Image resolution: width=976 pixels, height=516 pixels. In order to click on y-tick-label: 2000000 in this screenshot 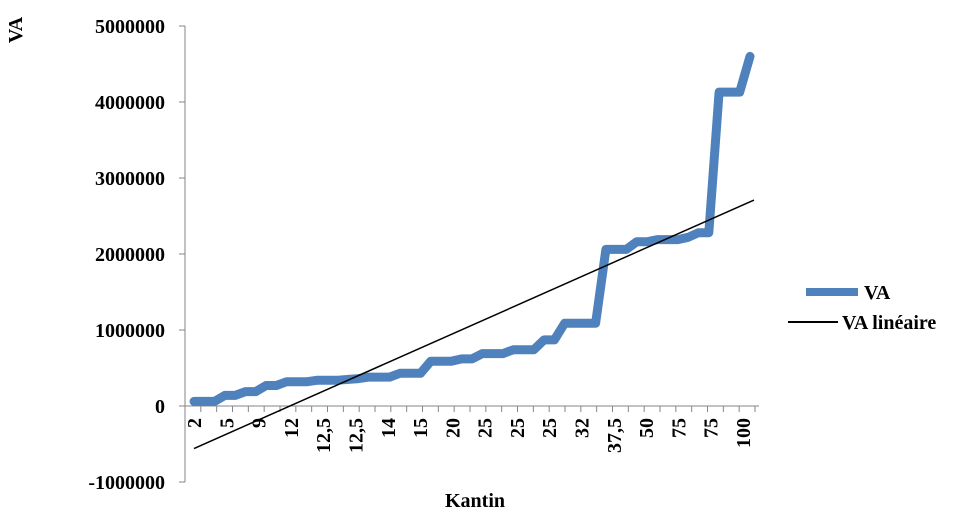, I will do `click(130, 255)`.